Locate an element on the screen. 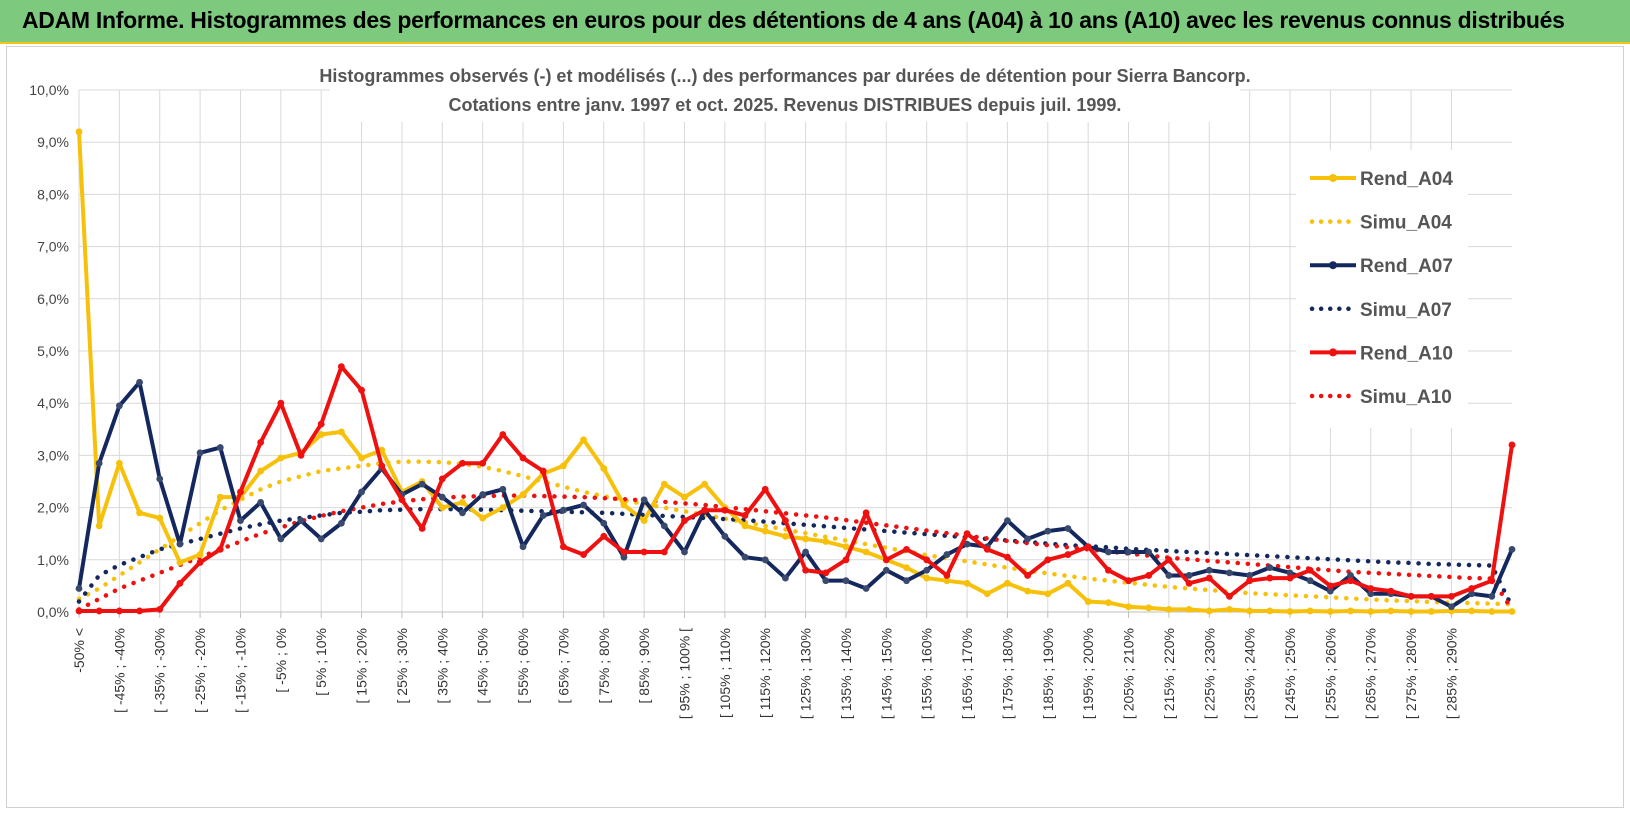 The width and height of the screenshot is (1630, 815). x-tick-label: [ 65% ; 70% is located at coordinates (563, 666).